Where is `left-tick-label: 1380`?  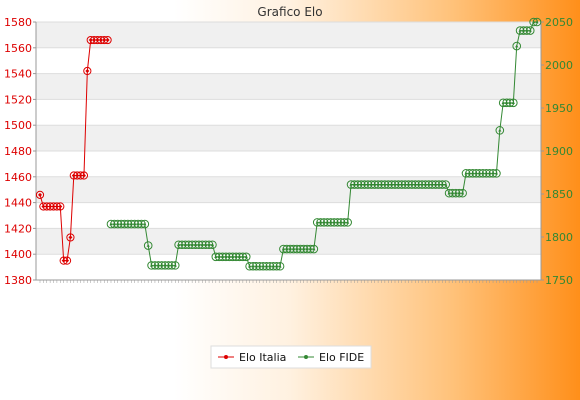
left-tick-label: 1380 is located at coordinates (18, 280).